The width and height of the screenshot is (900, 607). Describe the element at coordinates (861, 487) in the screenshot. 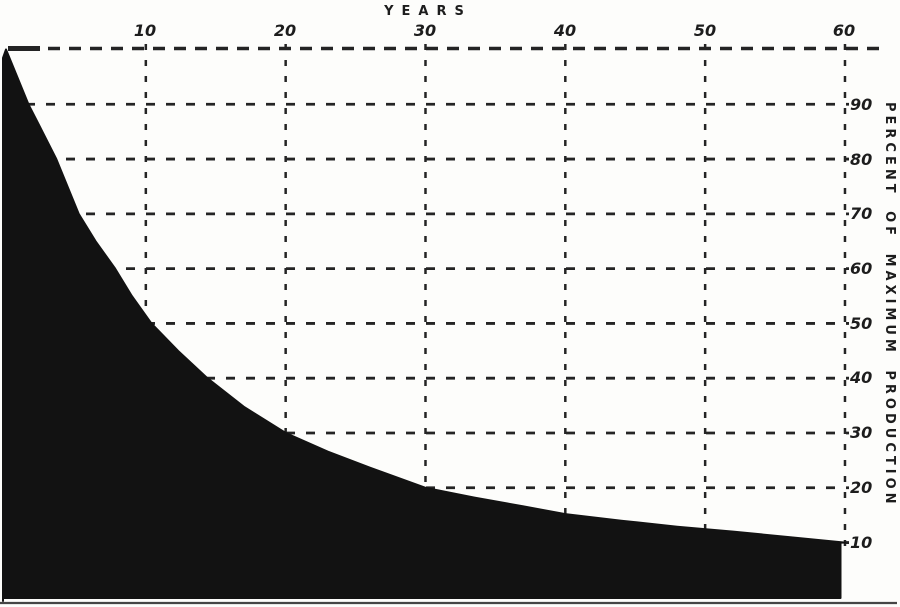

I see `y-tick-label-20: 20` at that location.